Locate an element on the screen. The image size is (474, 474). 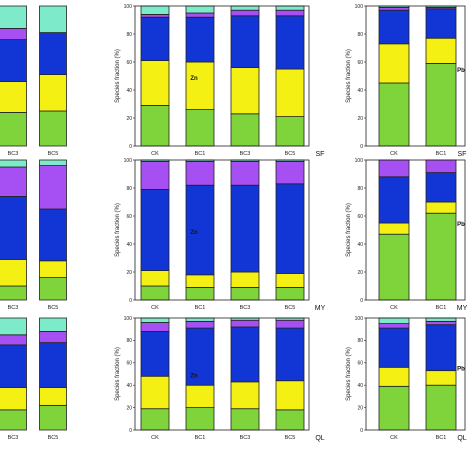
site-label: SF is located at coordinates (320, 154).